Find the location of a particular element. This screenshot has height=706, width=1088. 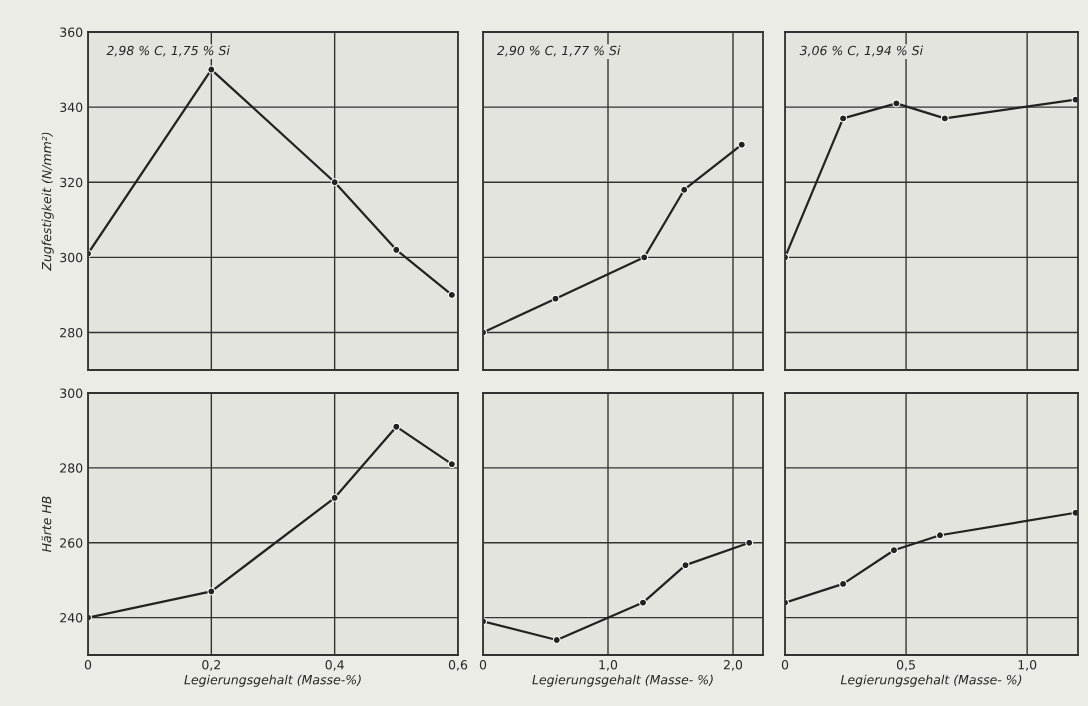

x-tick-label: 2,0 is located at coordinates (733, 665).